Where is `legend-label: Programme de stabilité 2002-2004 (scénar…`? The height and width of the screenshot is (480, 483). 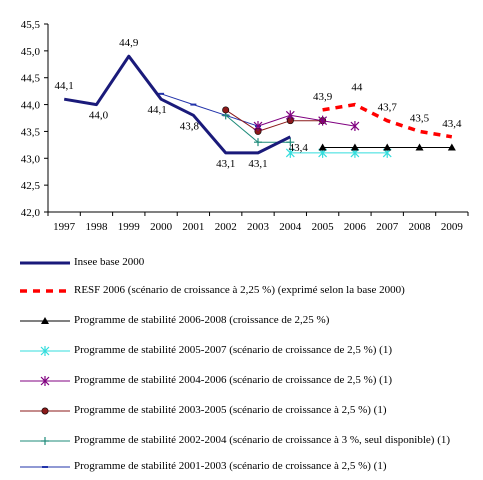
legend-label: Programme de stabilité 2002-2004 (scénar… is located at coordinates (262, 440).